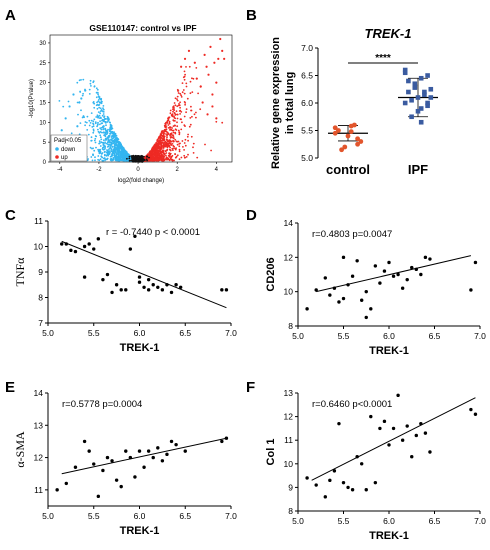 The image size is (490, 550). I want to click on y-tick-label: 14, so click(39, 393).